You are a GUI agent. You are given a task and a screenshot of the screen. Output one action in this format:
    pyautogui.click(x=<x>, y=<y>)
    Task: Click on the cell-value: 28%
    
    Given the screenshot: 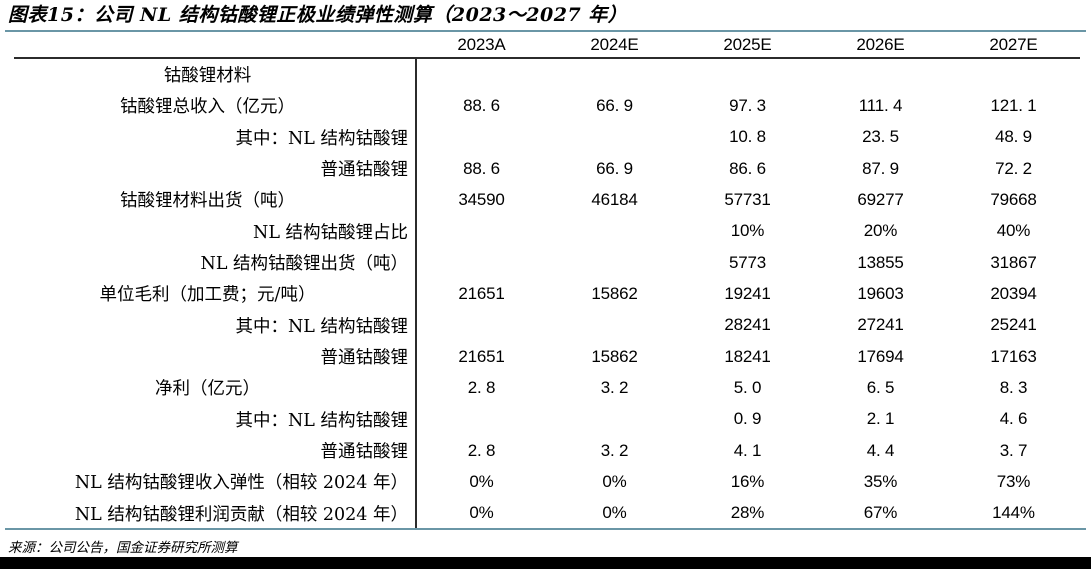 What is the action you would take?
    pyautogui.click(x=747, y=513)
    